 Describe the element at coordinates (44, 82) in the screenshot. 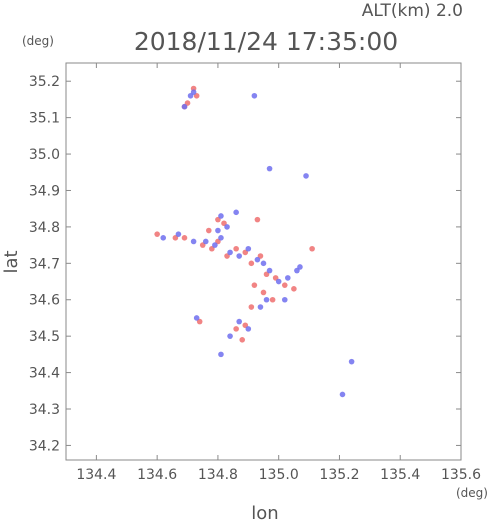

I see `y-tick-label: 35.2` at that location.